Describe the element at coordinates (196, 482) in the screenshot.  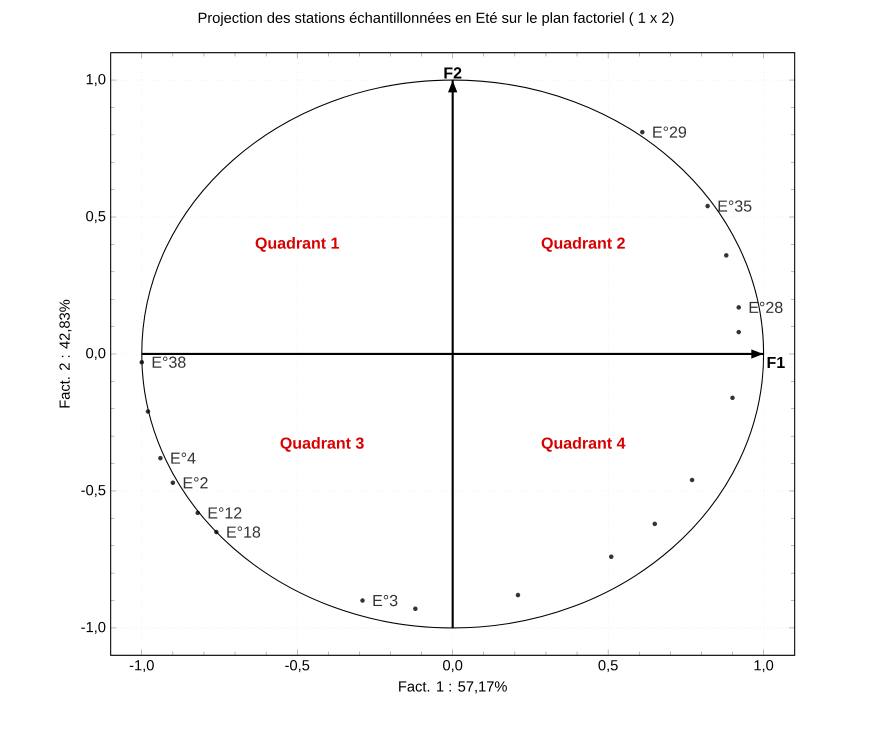
I see `annotation: E°2` at that location.